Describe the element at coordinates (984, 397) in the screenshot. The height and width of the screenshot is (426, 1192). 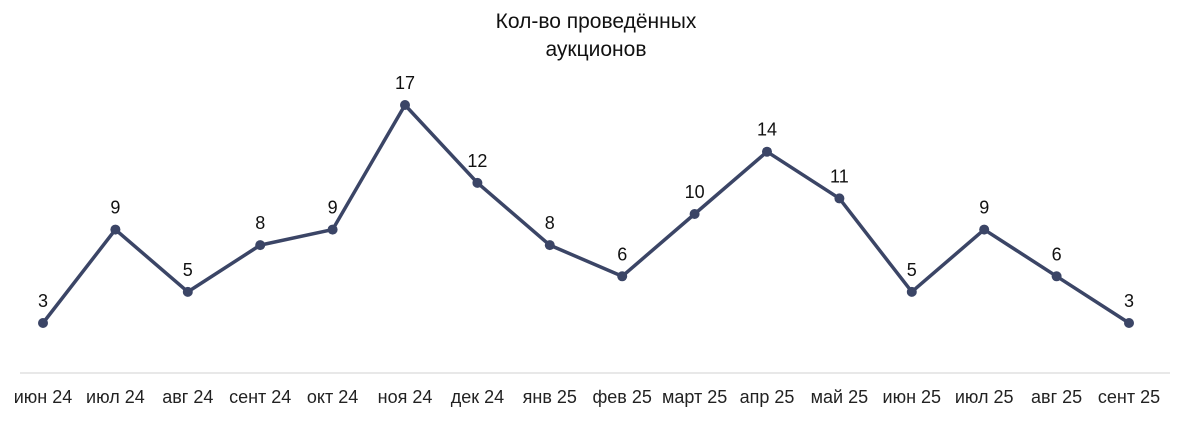
I see `x-tick-label: июл 25` at that location.